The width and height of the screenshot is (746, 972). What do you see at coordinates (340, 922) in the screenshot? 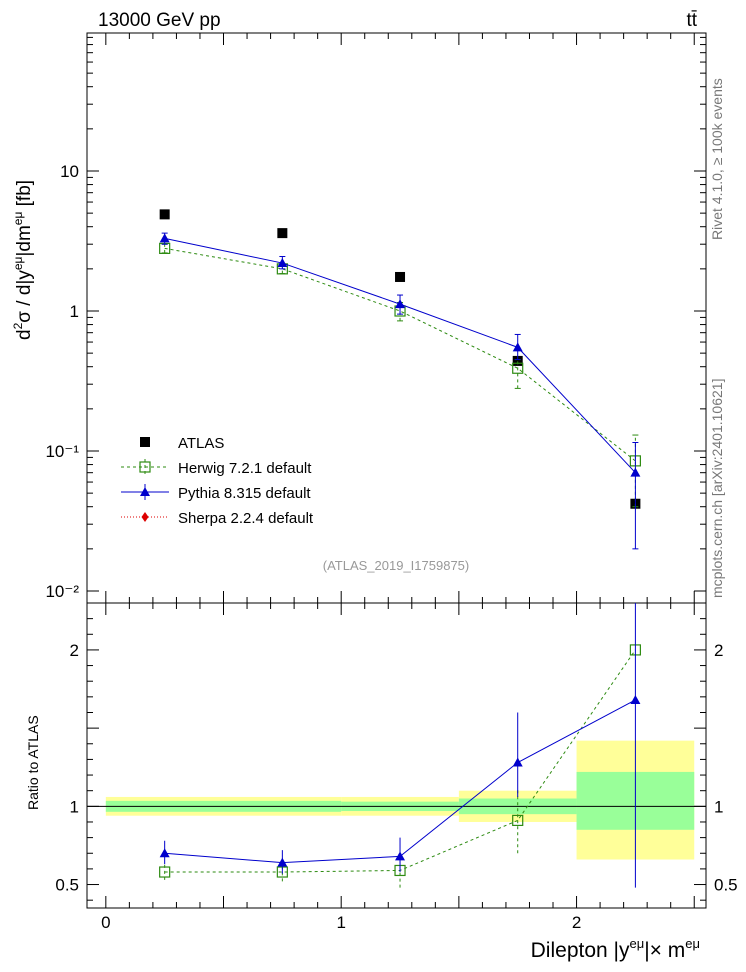
I see `x-tick-label: 1` at bounding box center [340, 922].